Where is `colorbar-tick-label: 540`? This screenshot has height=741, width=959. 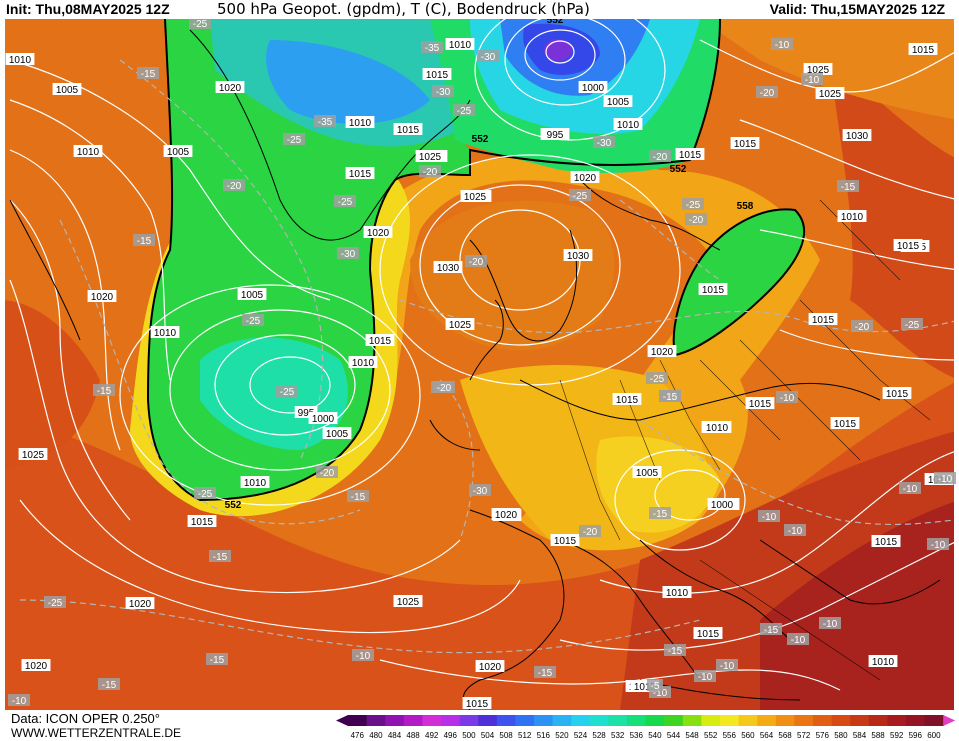 colorbar-tick-label: 540 is located at coordinates (655, 735).